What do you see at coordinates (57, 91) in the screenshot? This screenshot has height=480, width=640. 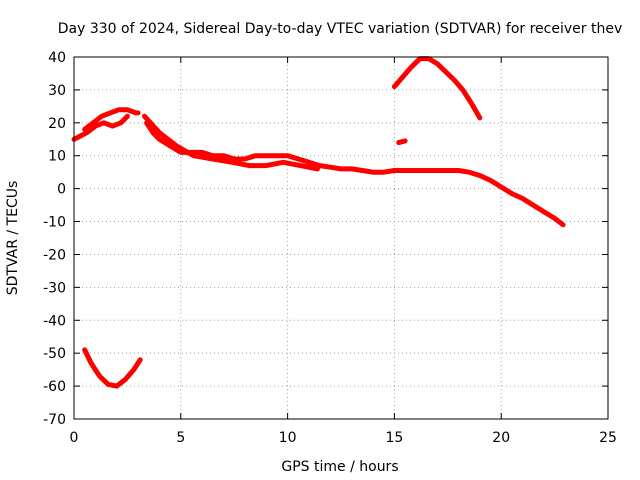 I see `y-tick-label-30: 30` at bounding box center [57, 91].